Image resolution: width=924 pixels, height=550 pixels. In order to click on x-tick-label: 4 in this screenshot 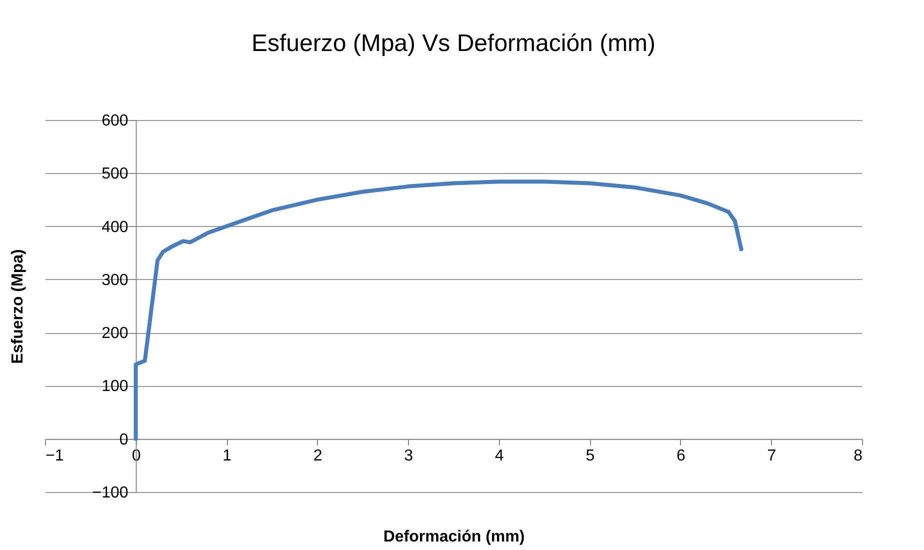, I will do `click(499, 455)`.